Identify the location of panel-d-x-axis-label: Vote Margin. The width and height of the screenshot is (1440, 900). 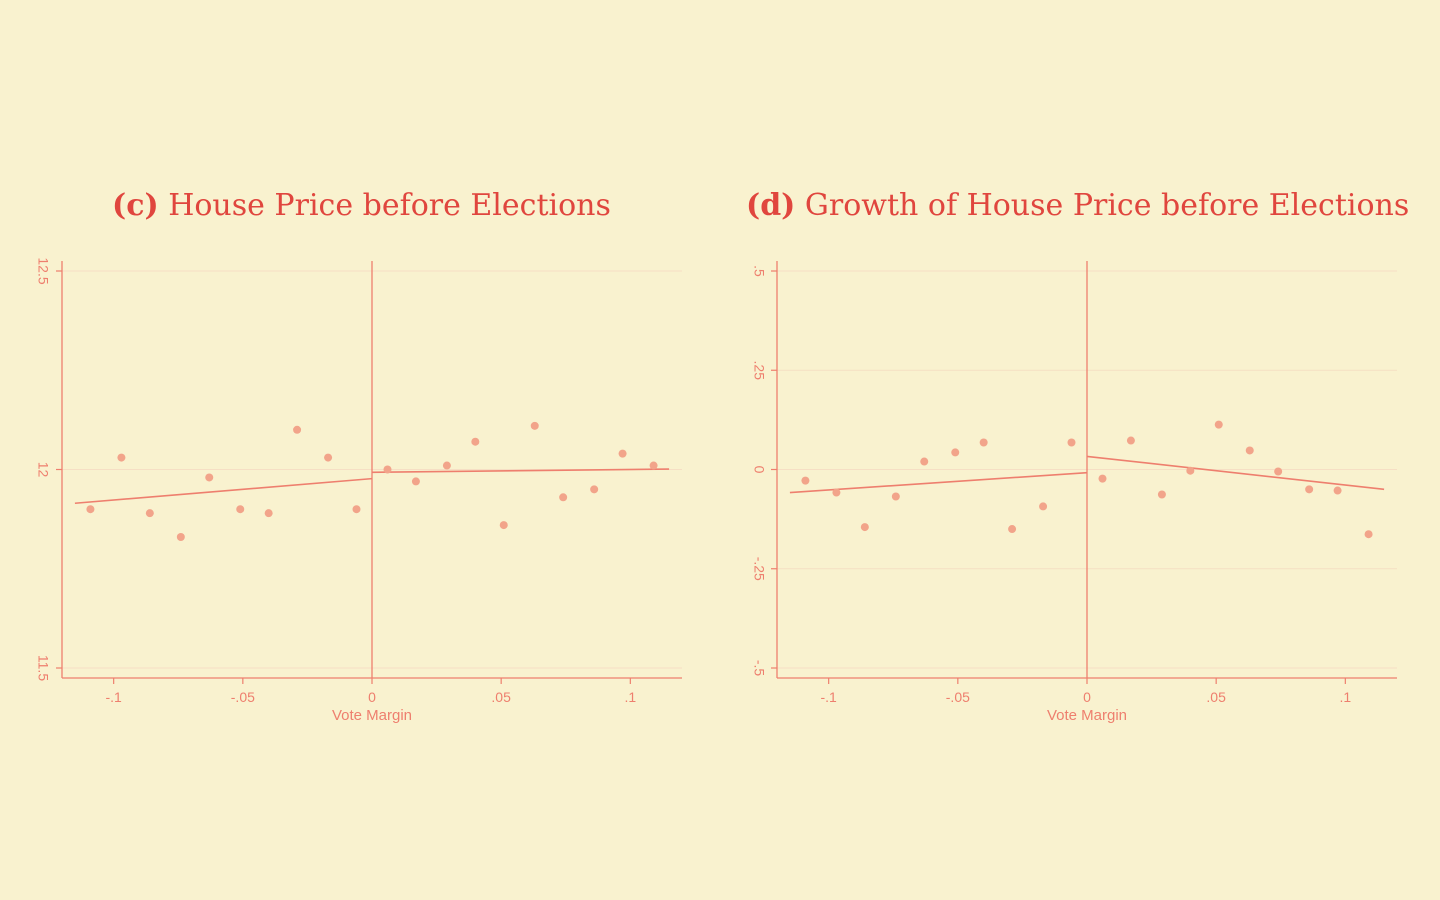
(1087, 715).